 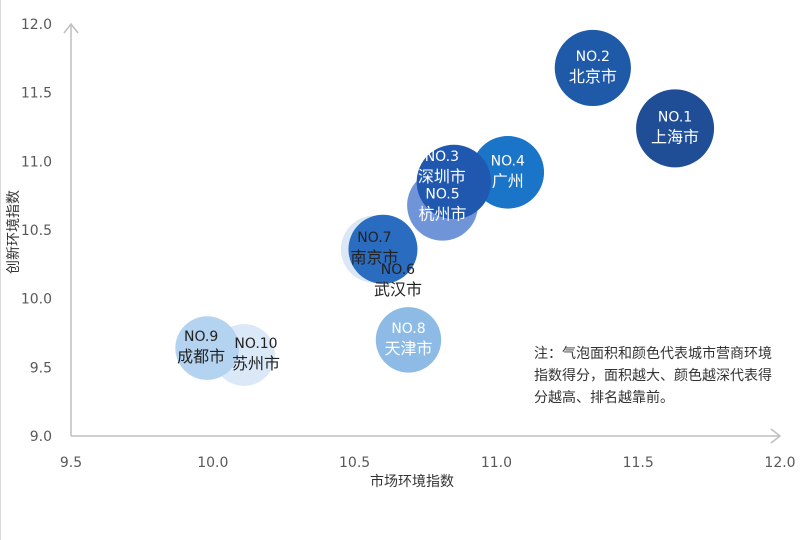 What do you see at coordinates (496, 463) in the screenshot?
I see `x-tick-label: 11.0` at bounding box center [496, 463].